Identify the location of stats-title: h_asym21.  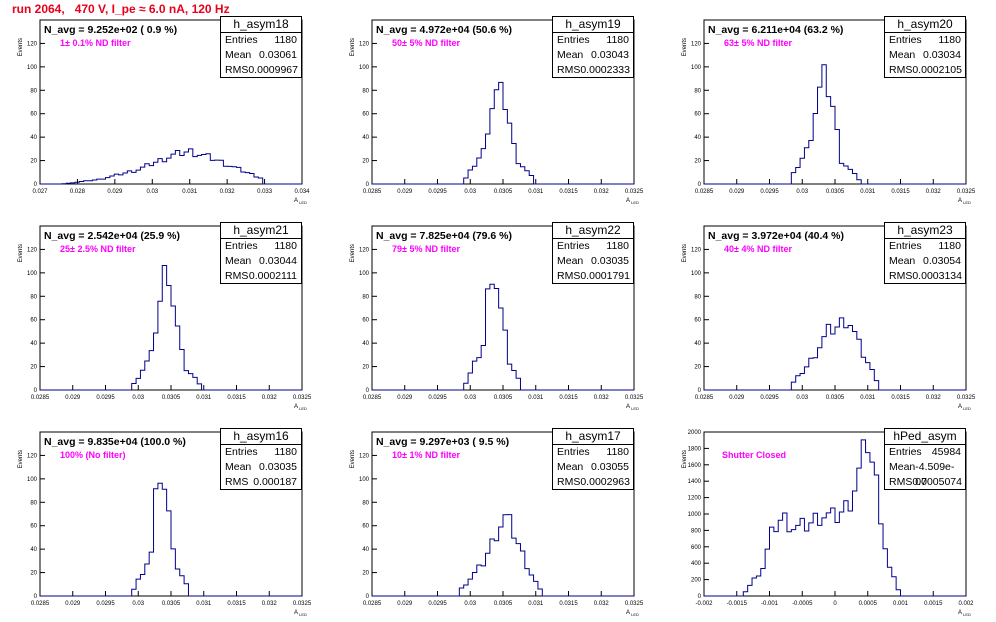
(261, 231).